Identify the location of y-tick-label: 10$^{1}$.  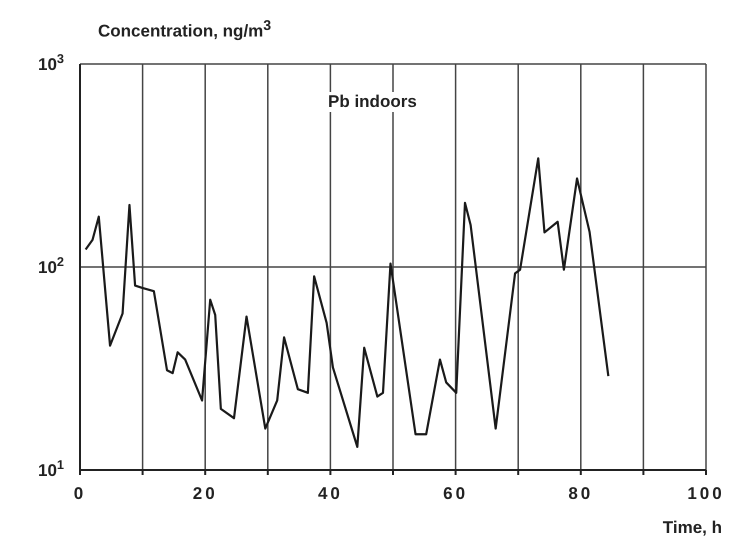
(51, 468).